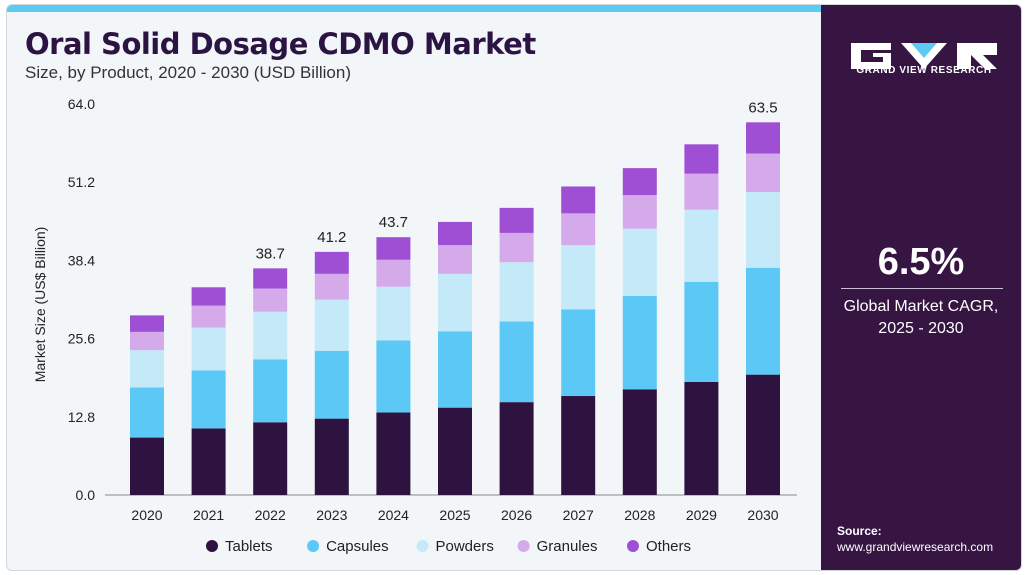  Describe the element at coordinates (762, 107) in the screenshot. I see `data-label: 63.5` at that location.